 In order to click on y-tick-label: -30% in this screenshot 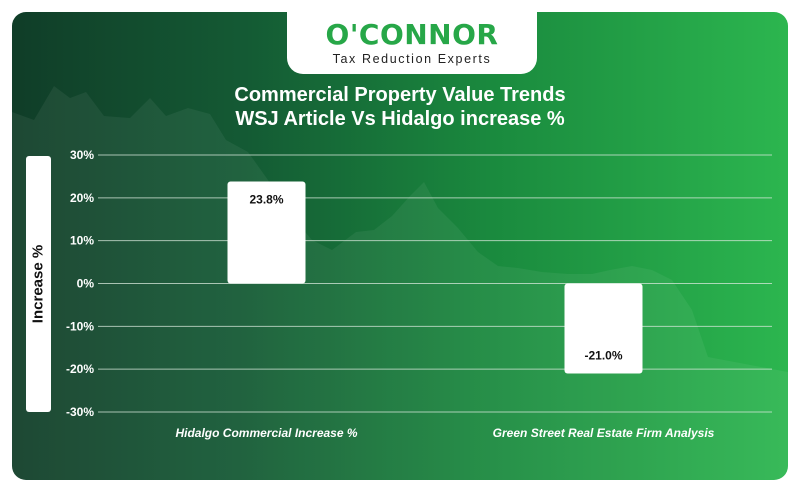, I will do `click(80, 412)`.